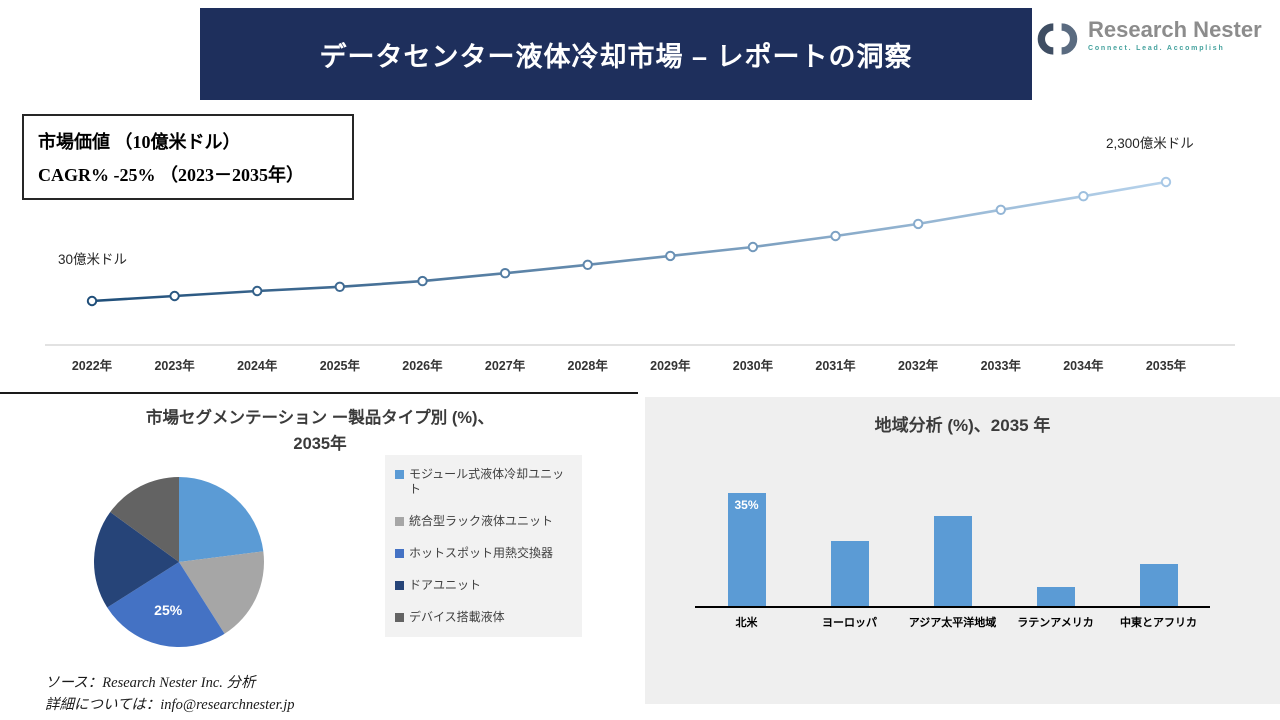  I want to click on title-banner: データセンター液体冷却市場 – レポートの洞察, so click(616, 54).